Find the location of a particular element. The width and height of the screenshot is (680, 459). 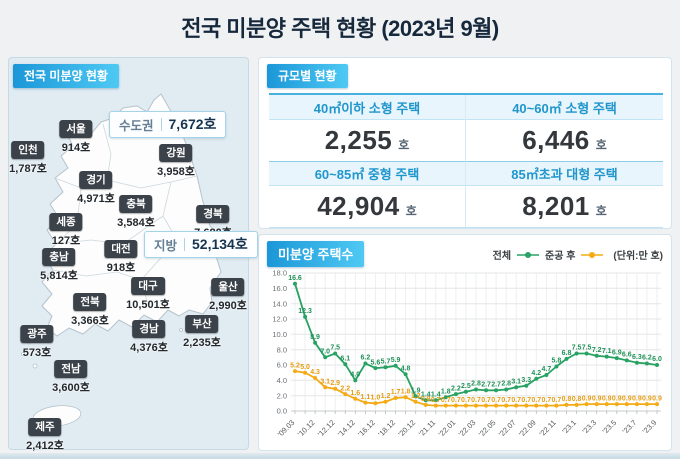

svg-text: '23.7 is located at coordinates (630, 427).